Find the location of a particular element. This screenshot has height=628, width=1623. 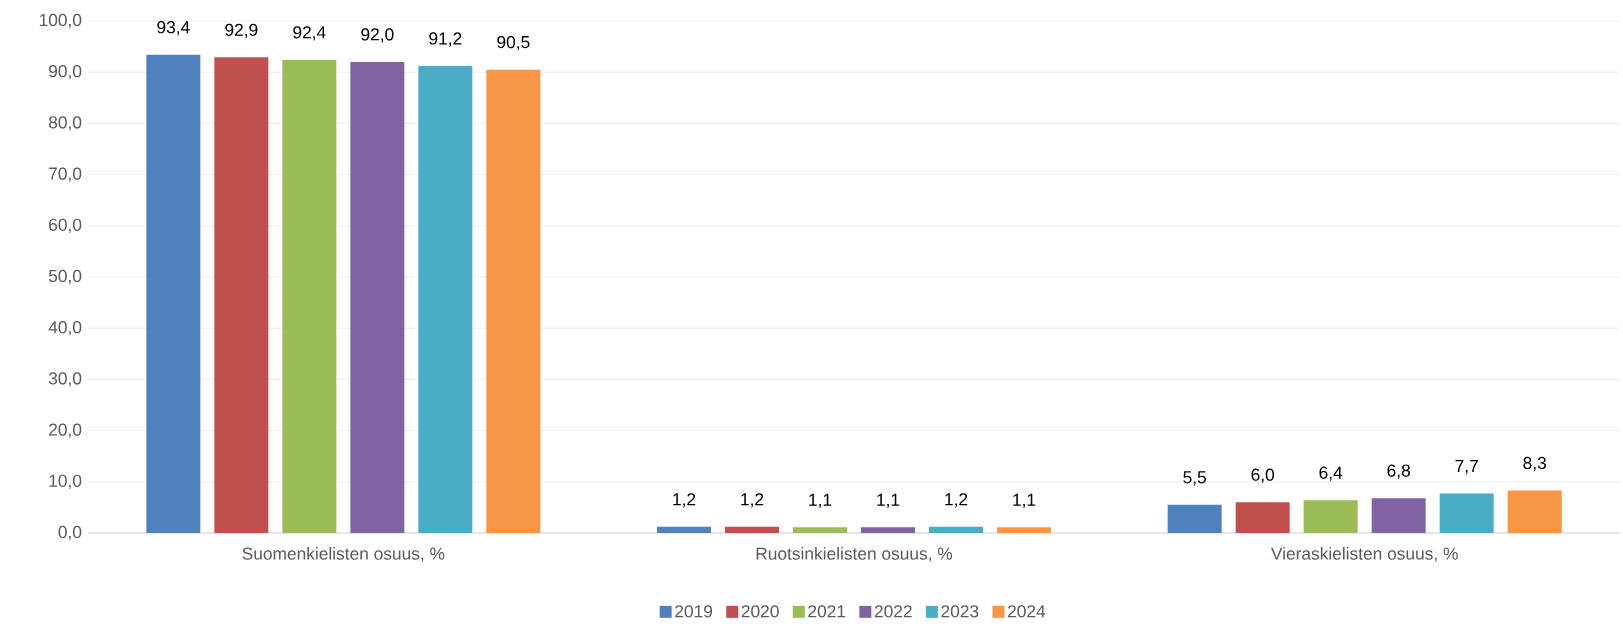

legend-label: 2022 is located at coordinates (893, 611).